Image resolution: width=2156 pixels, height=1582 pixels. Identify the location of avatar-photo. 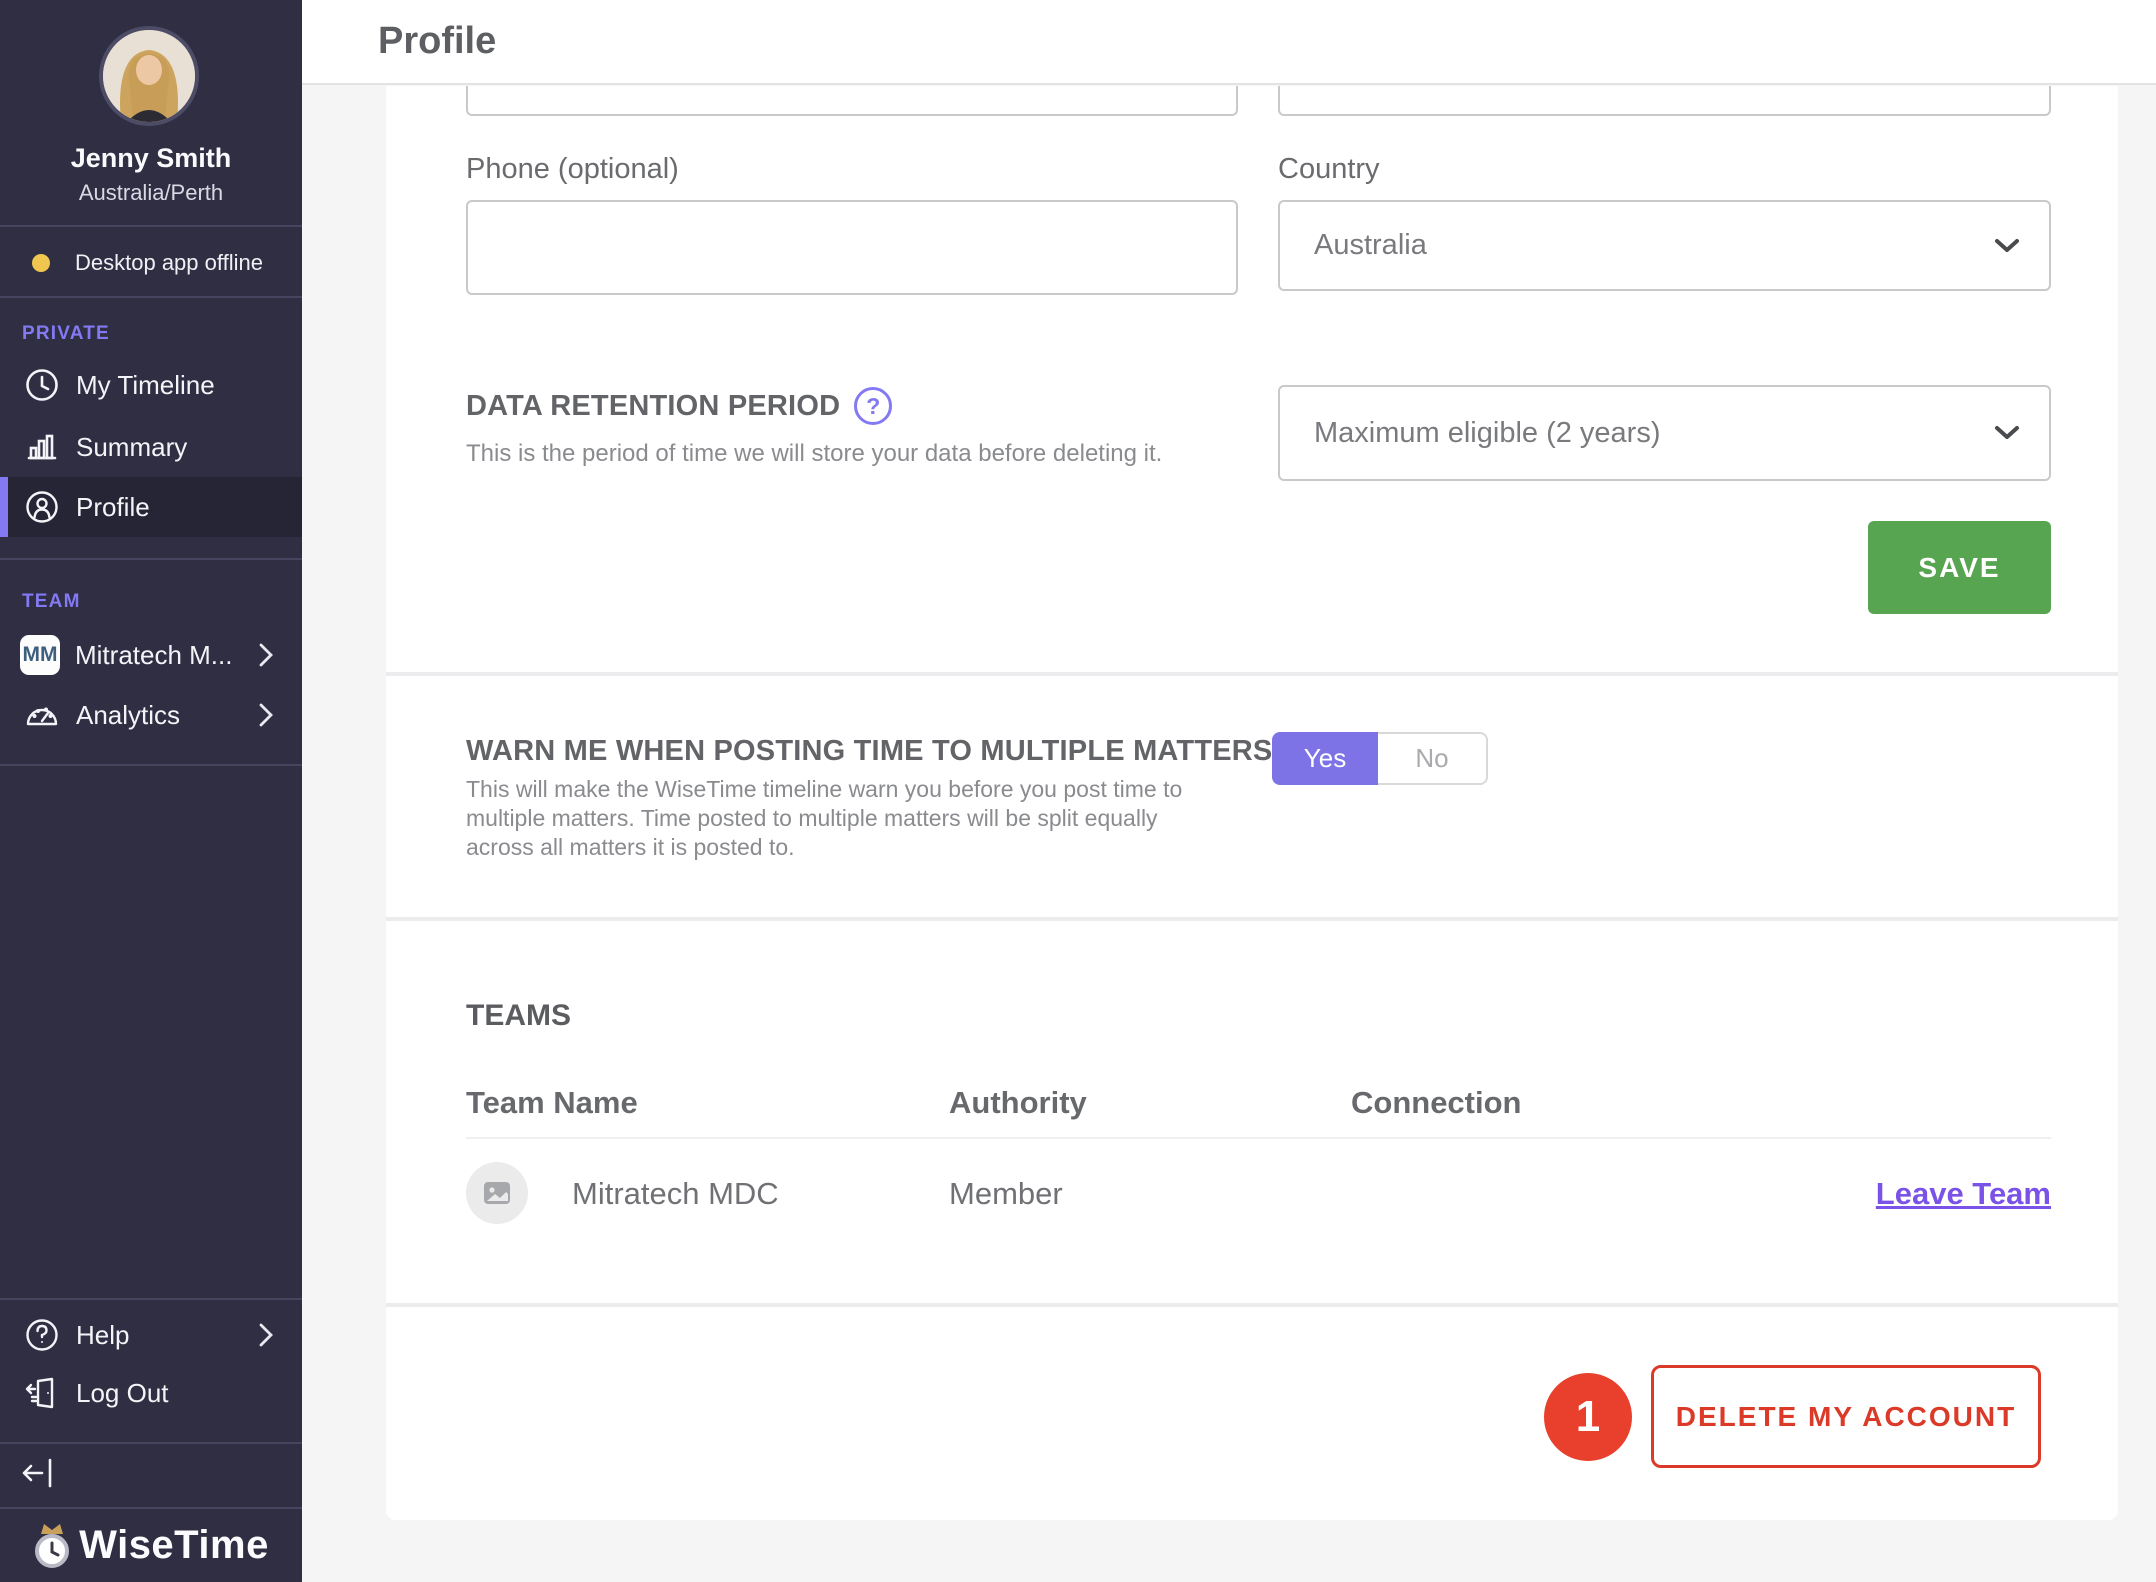
(149, 76).